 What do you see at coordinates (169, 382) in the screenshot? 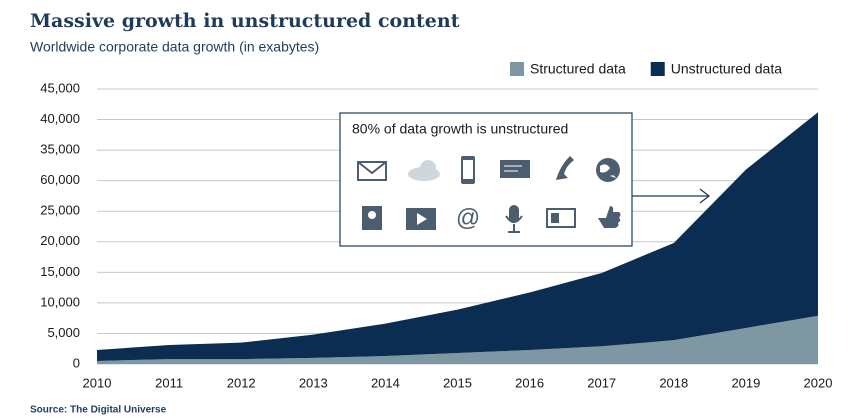
I see `x-tick-label: 2011` at bounding box center [169, 382].